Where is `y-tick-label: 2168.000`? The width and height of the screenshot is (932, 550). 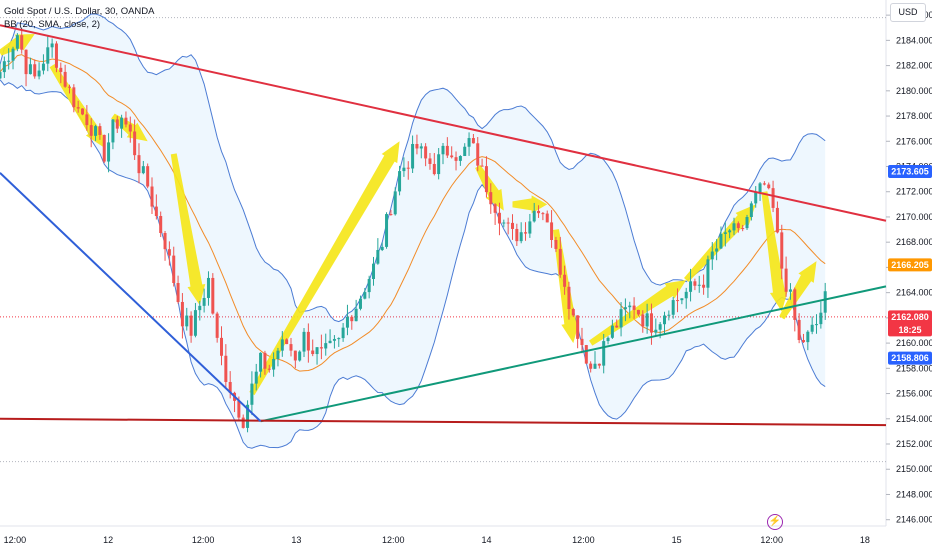 y-tick-label: 2168.000 is located at coordinates (914, 242).